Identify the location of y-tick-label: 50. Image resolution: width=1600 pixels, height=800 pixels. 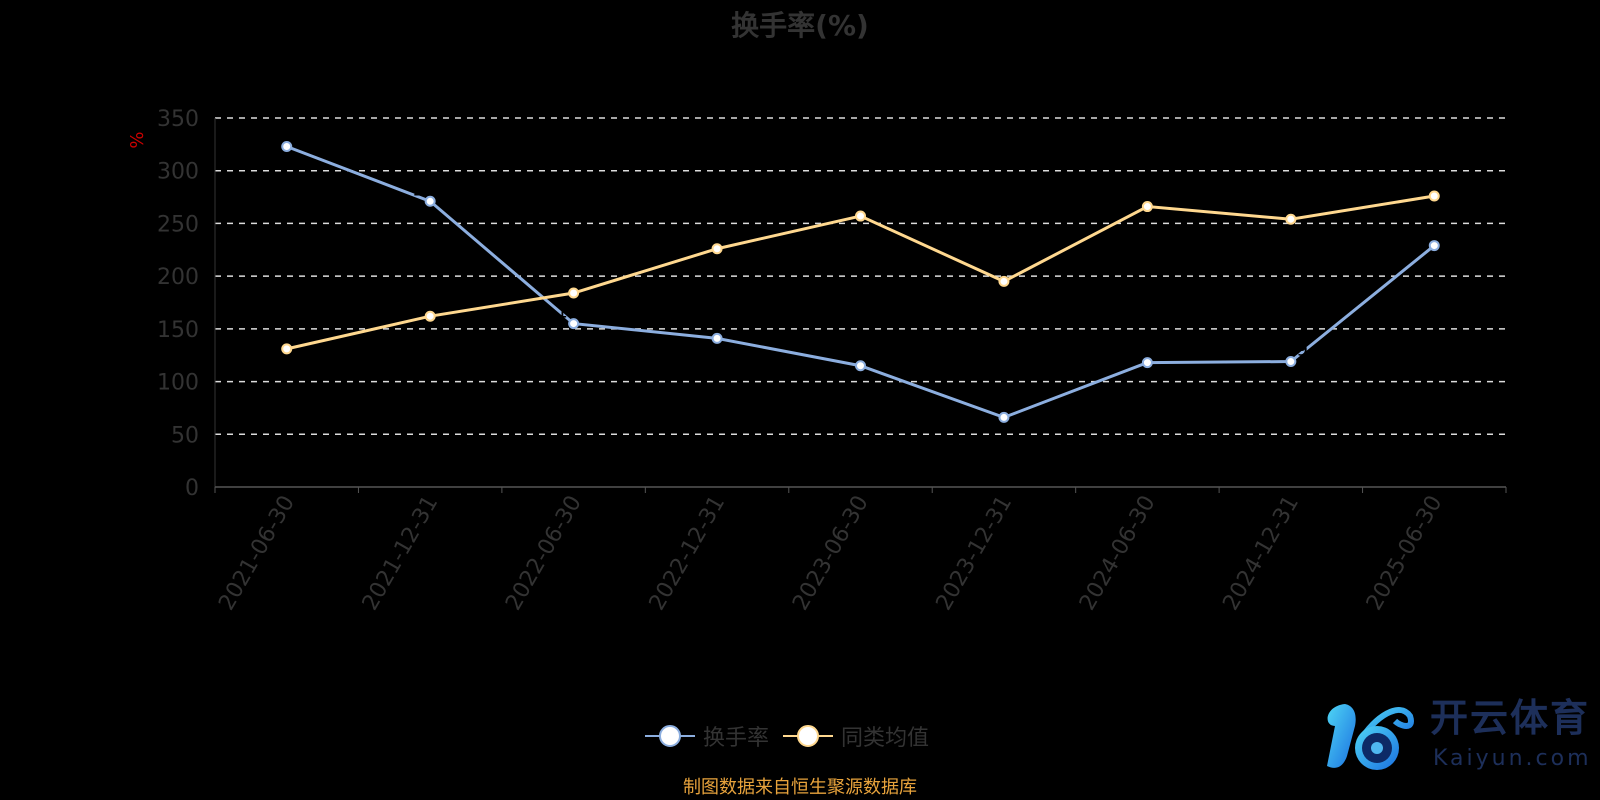
(185, 435).